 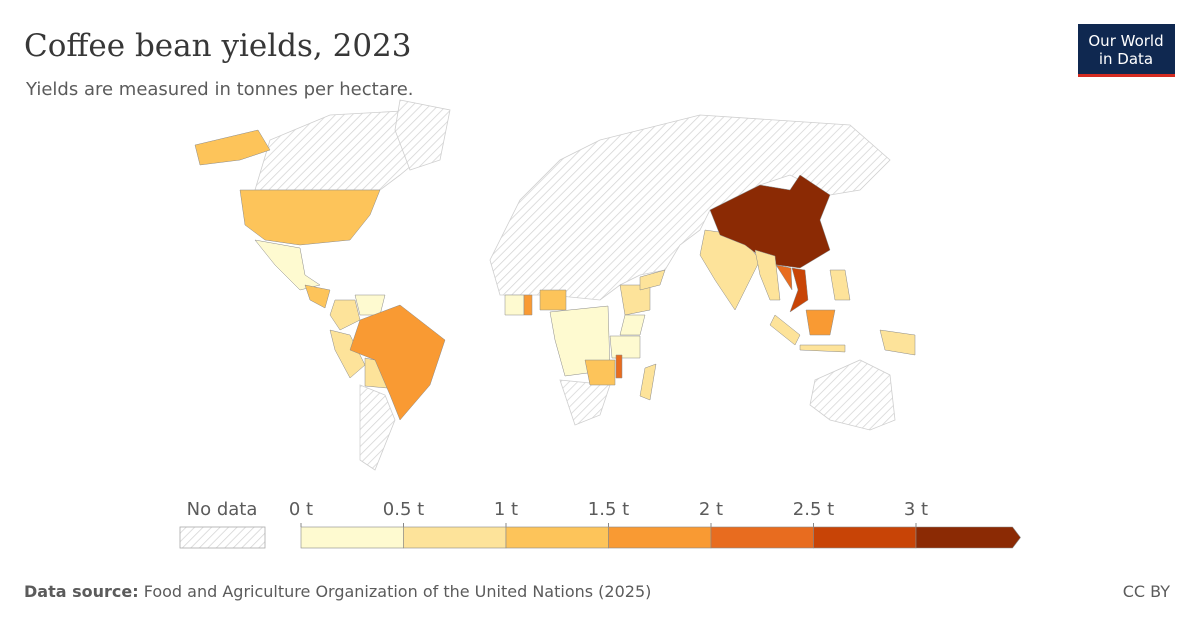 I want to click on logo-text: in Data, so click(x=1126, y=59).